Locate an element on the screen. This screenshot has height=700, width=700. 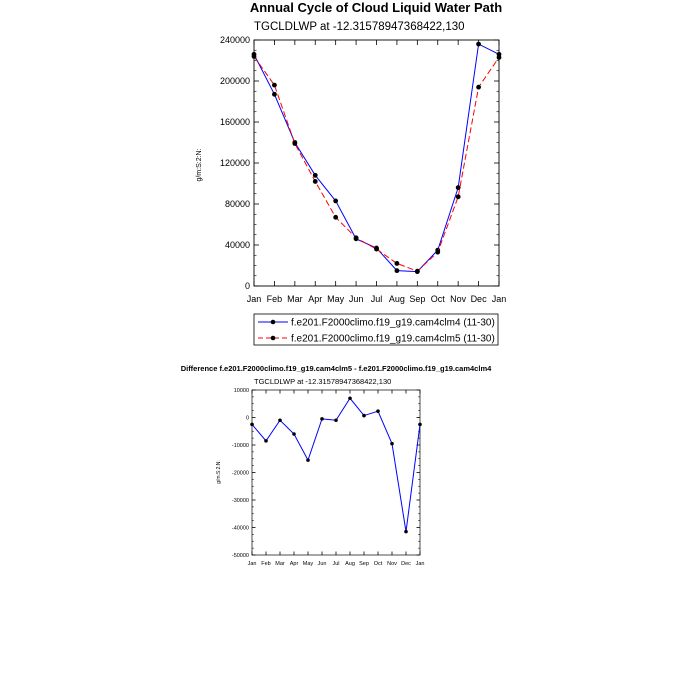
legend-box is located at coordinates (376, 329).